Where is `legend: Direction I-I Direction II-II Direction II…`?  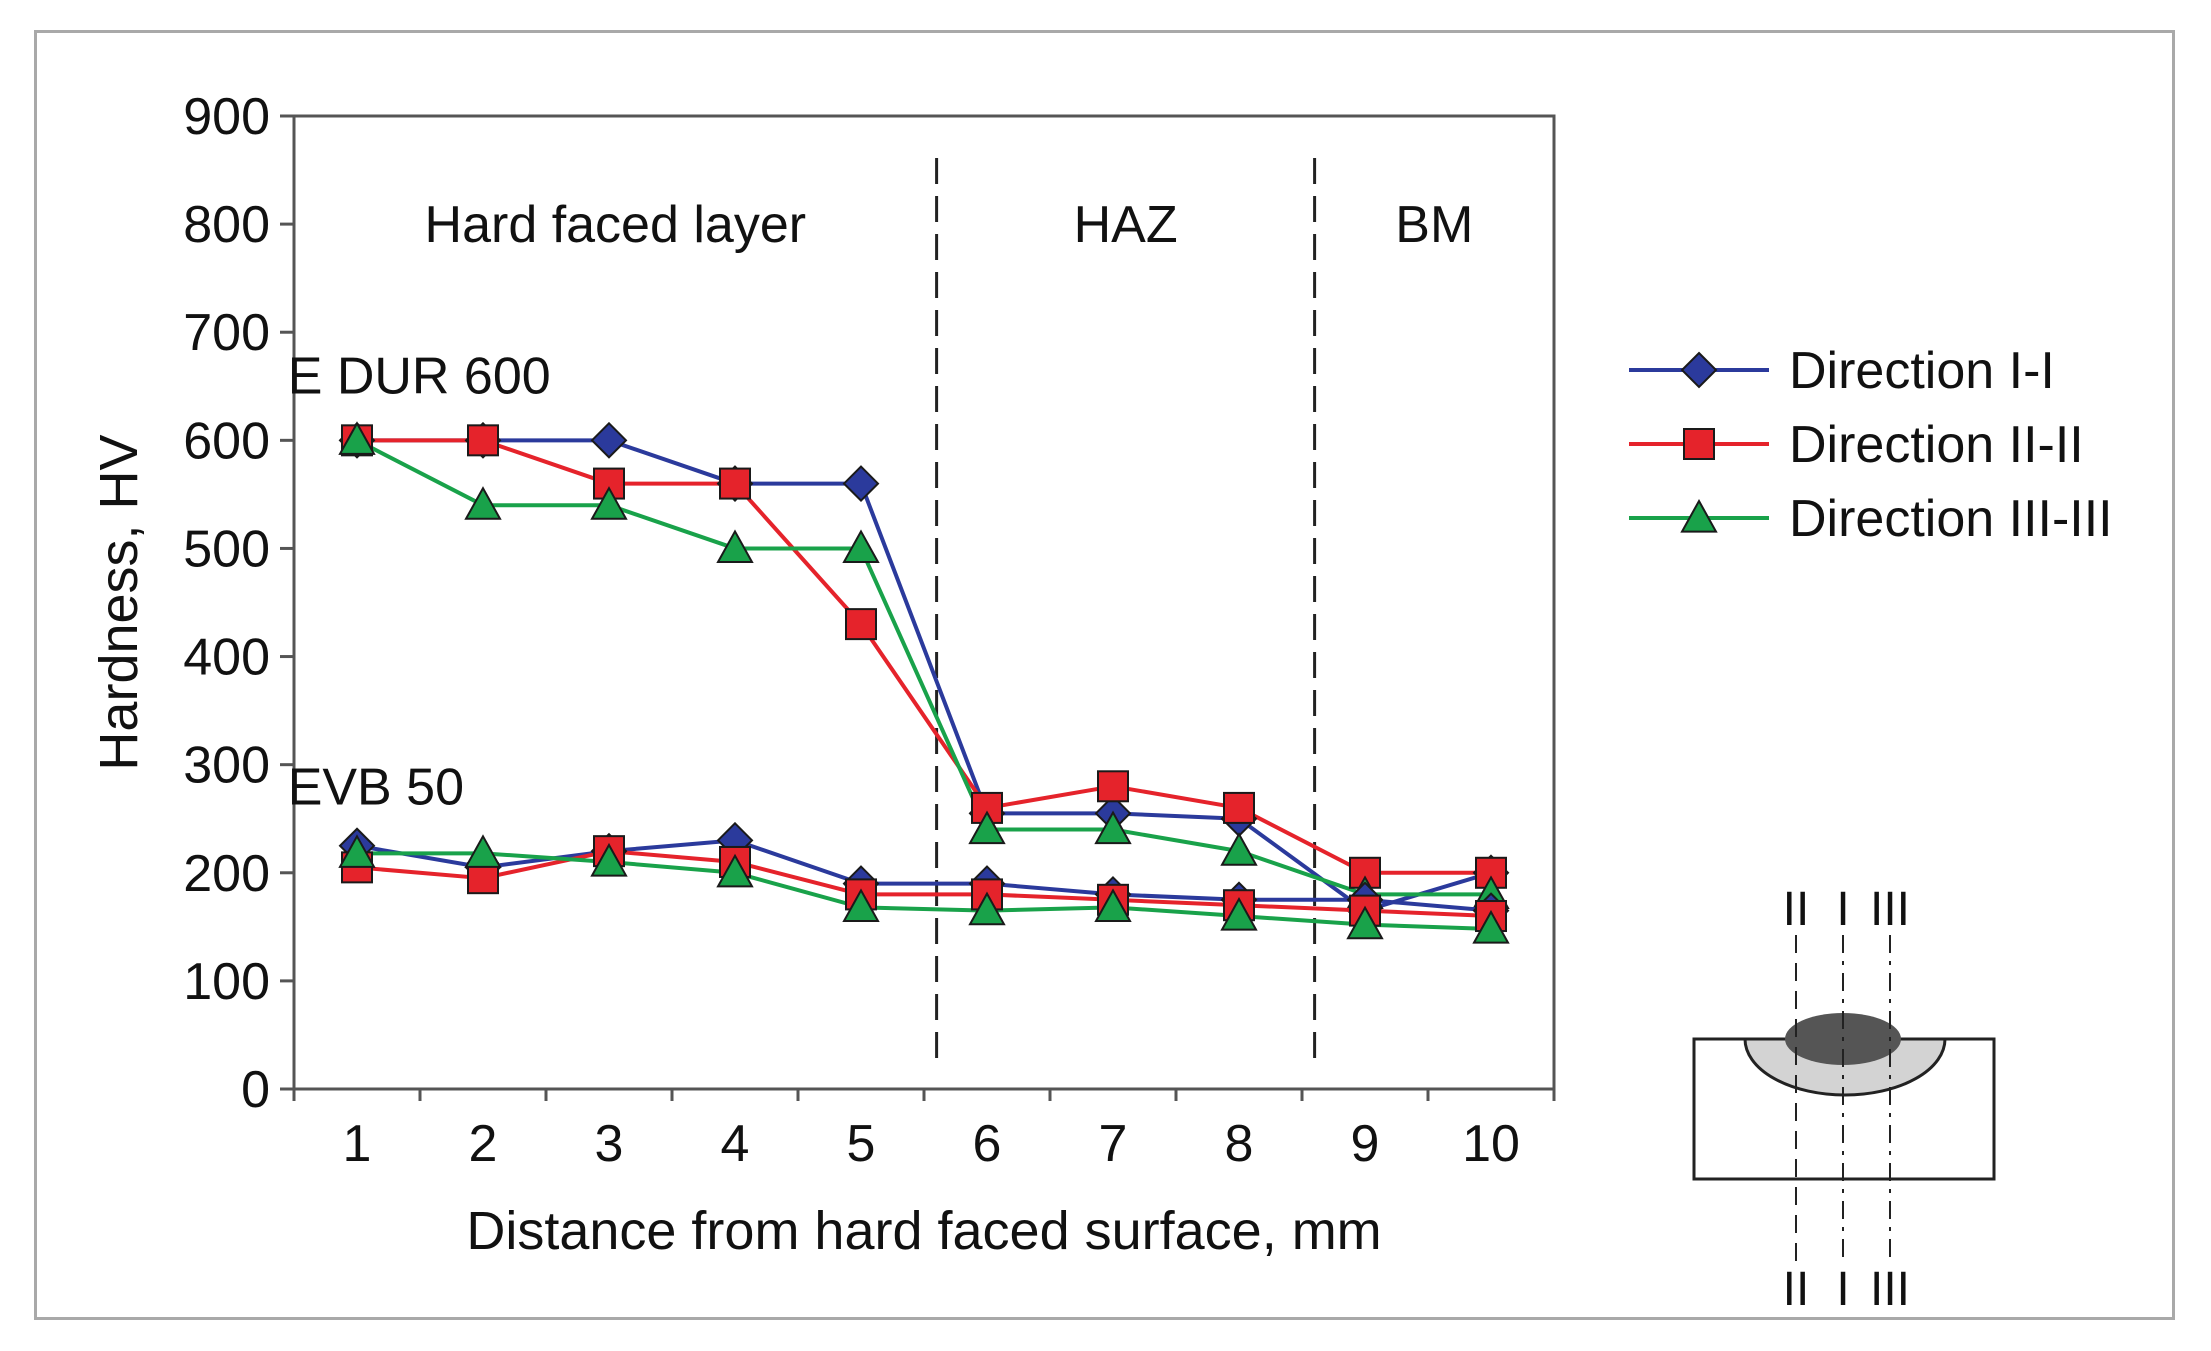 legend: Direction I-I Direction II-II Direction II… is located at coordinates (1871, 445).